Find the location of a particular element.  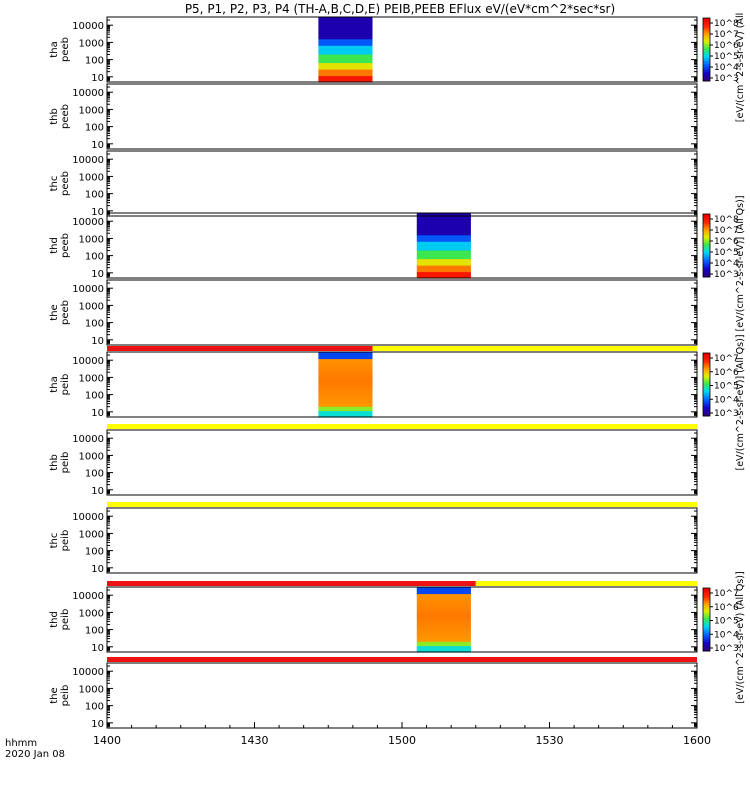

product-name: peeb is located at coordinates (65, 183).